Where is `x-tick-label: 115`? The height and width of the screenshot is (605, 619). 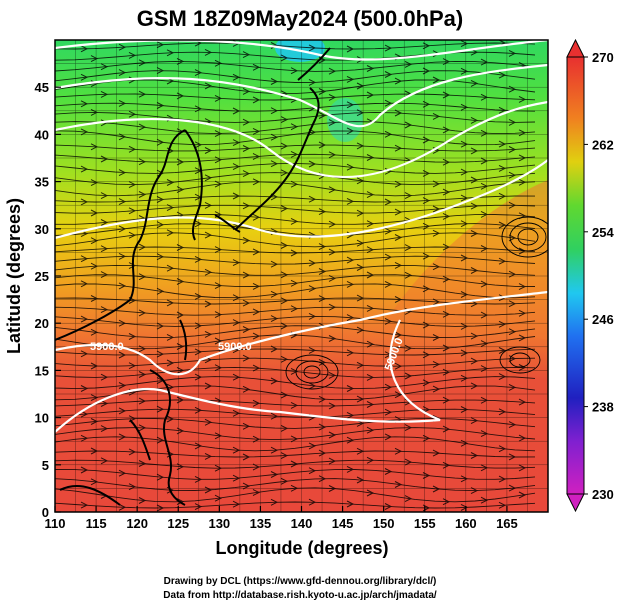
x-tick-label: 115 is located at coordinates (96, 523).